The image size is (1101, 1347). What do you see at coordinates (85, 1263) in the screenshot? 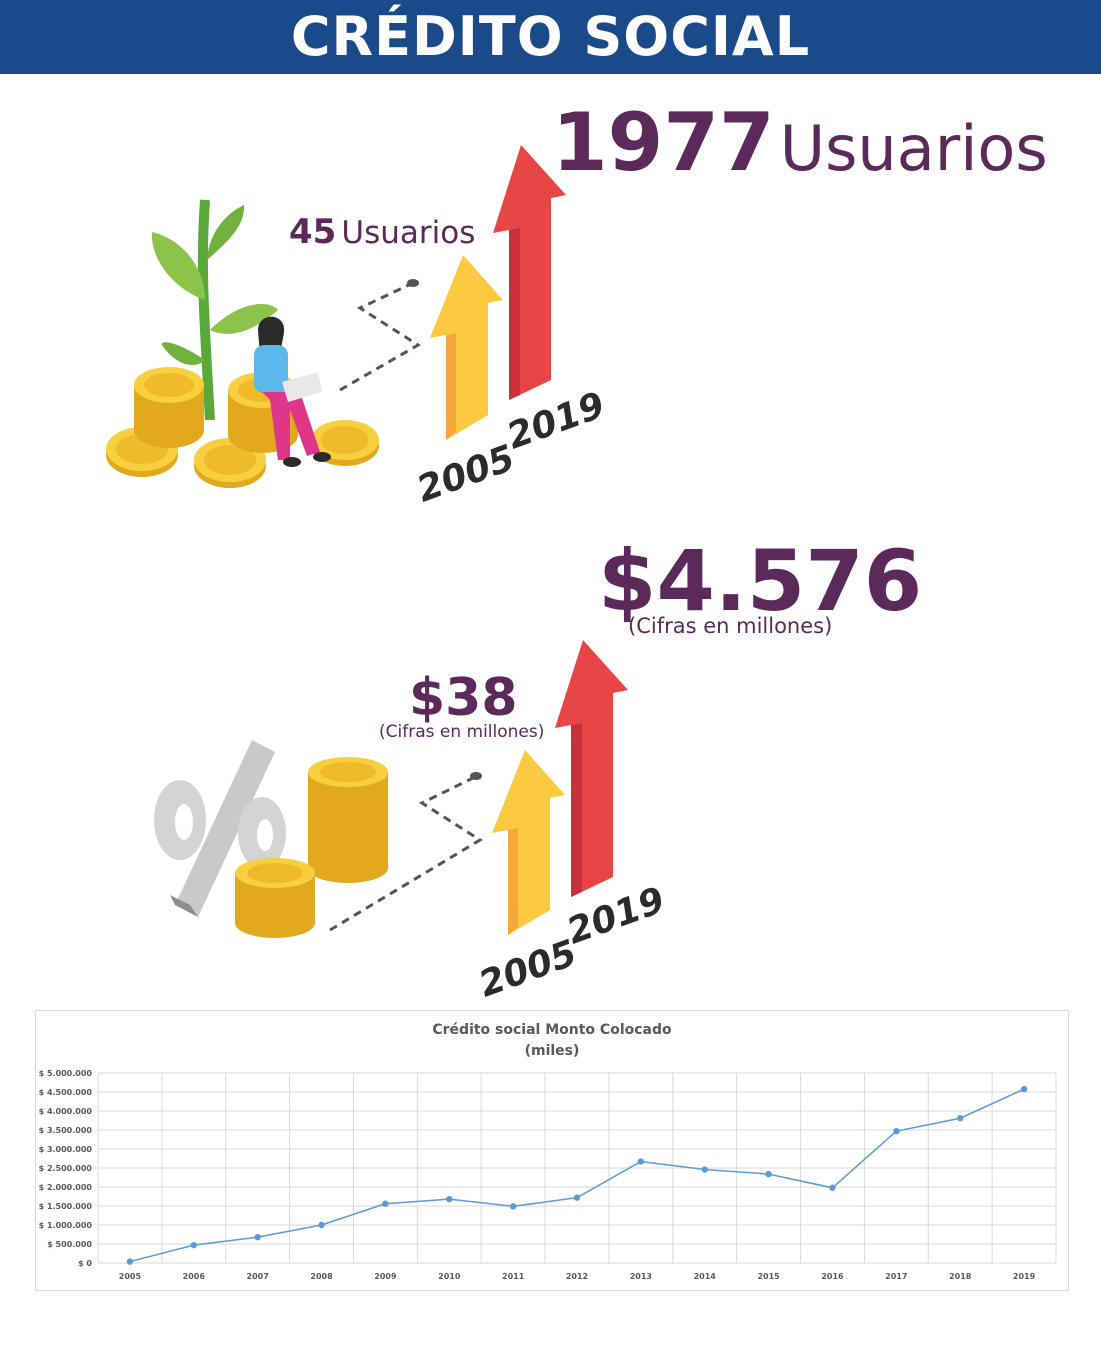
I see `y-tick-label: $ 0` at bounding box center [85, 1263].